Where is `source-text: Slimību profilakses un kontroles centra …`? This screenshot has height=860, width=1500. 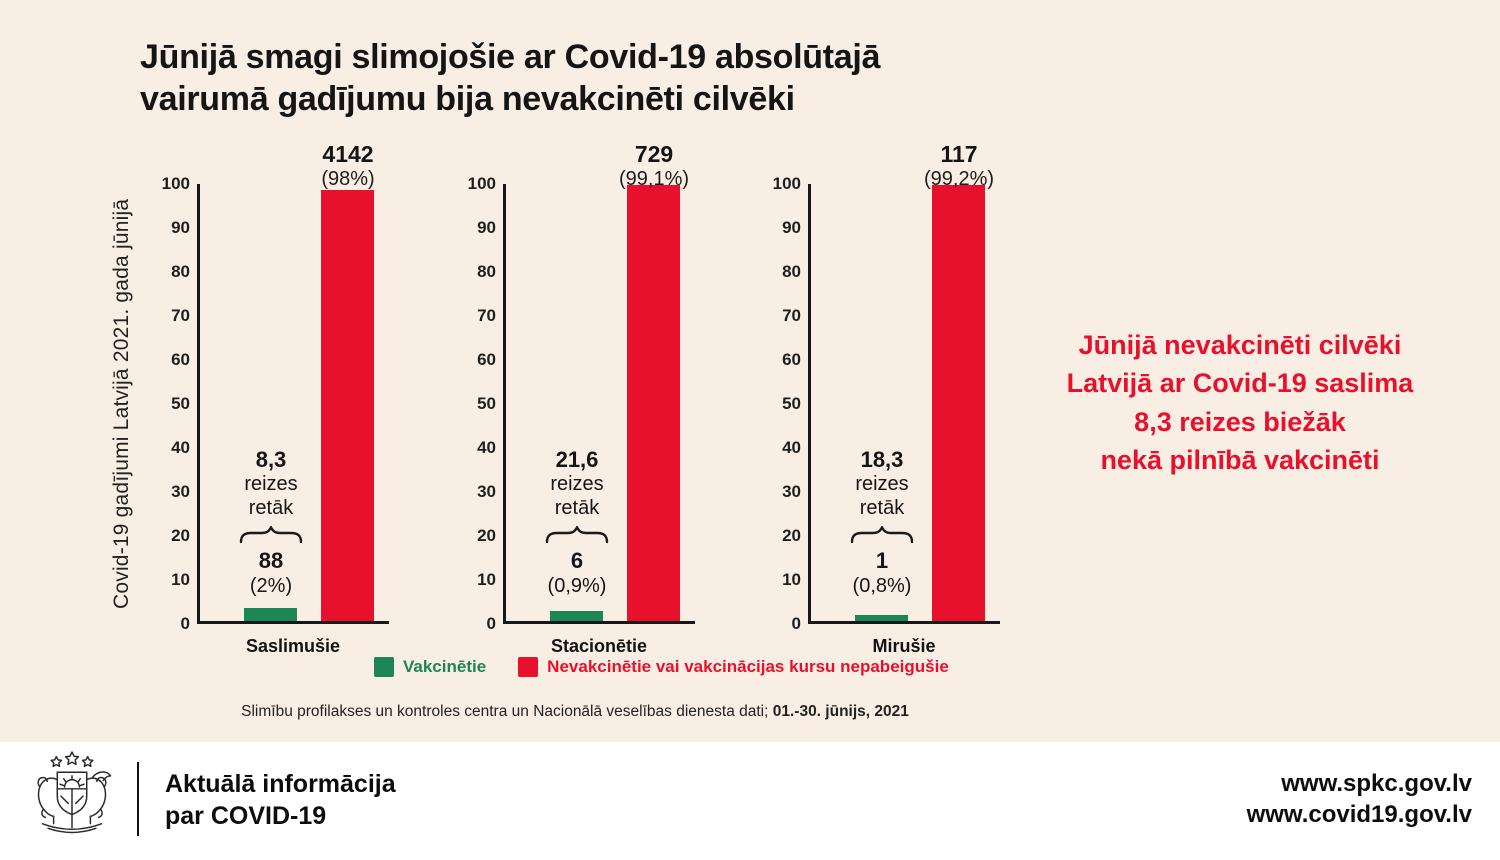
source-text: Slimību profilakses un kontroles centra … is located at coordinates (507, 711).